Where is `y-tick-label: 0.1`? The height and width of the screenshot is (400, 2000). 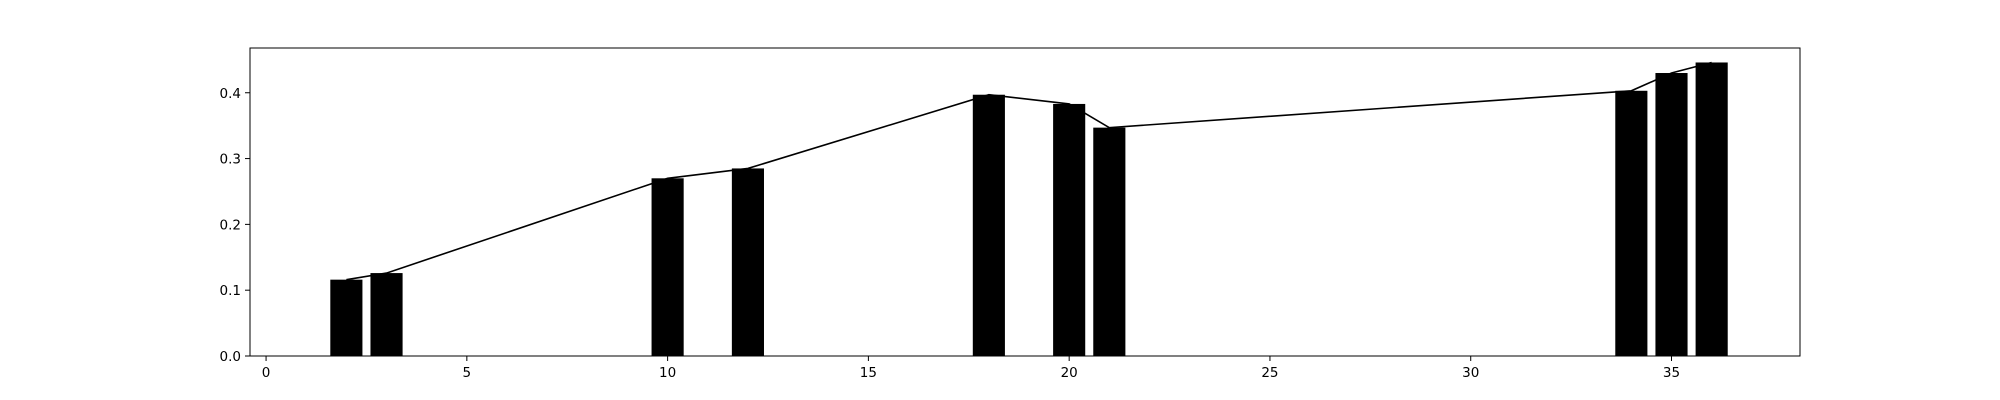 y-tick-label: 0.1 is located at coordinates (230, 291).